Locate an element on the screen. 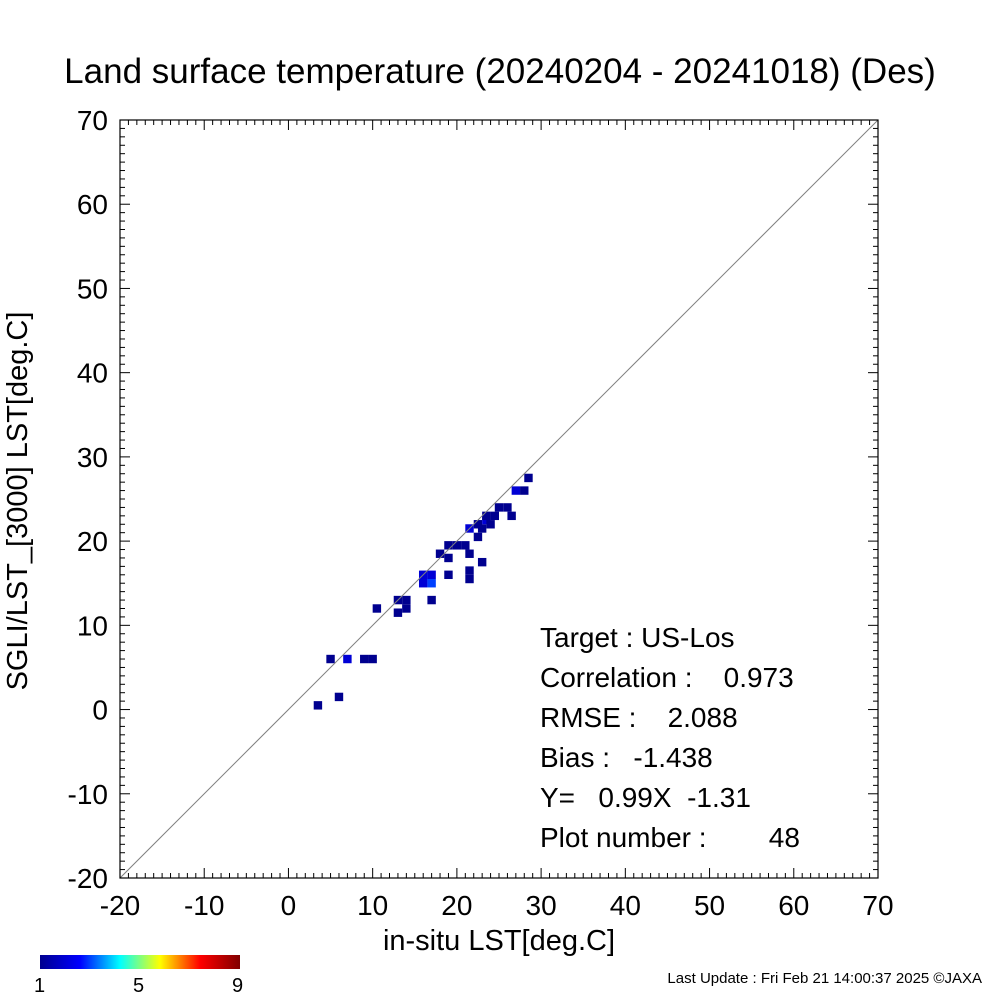 Image resolution: width=1000 pixels, height=1000 pixels. x-tick-label: -10 is located at coordinates (204, 905).